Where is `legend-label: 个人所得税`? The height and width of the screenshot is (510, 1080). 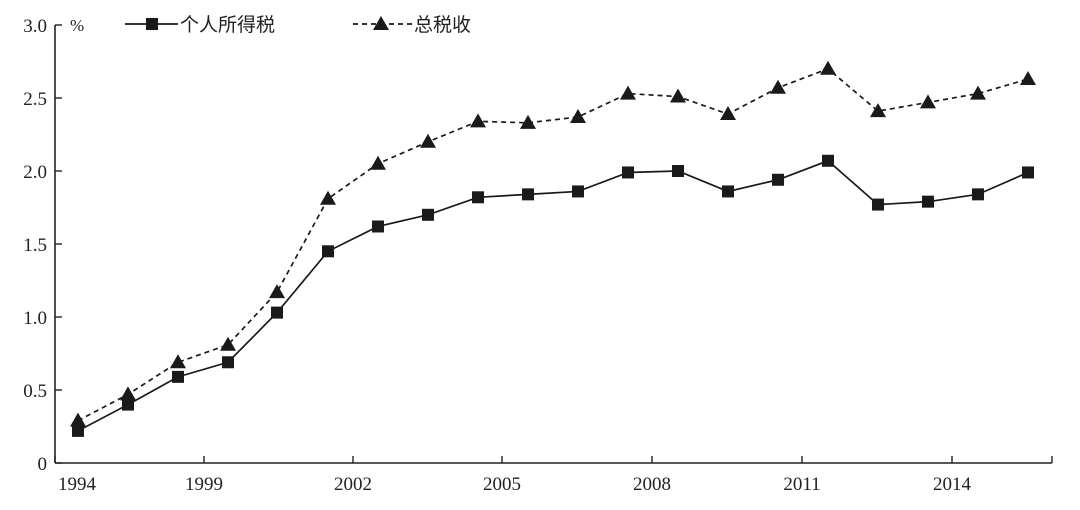
legend-label: 个人所得税 is located at coordinates (227, 25).